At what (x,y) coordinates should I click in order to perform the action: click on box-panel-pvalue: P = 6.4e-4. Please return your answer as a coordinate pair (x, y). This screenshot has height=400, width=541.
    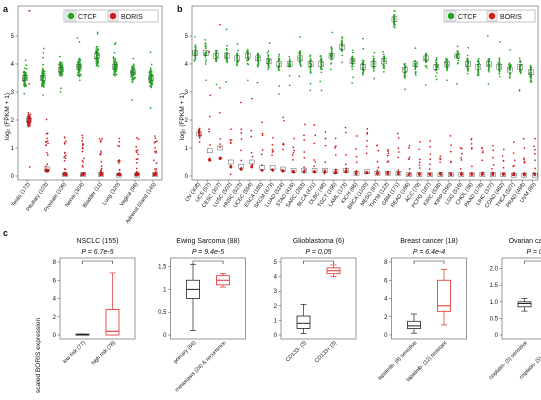
    Looking at the image, I should click on (429, 252).